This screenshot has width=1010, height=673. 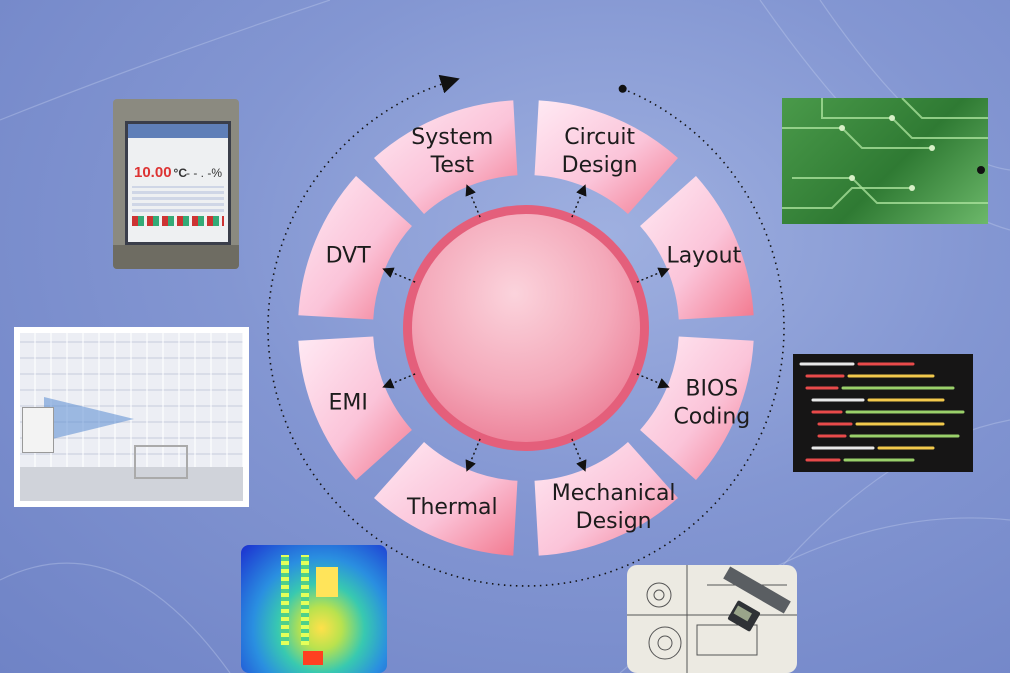 I want to click on segment-label-line: Coding, so click(x=711, y=417).